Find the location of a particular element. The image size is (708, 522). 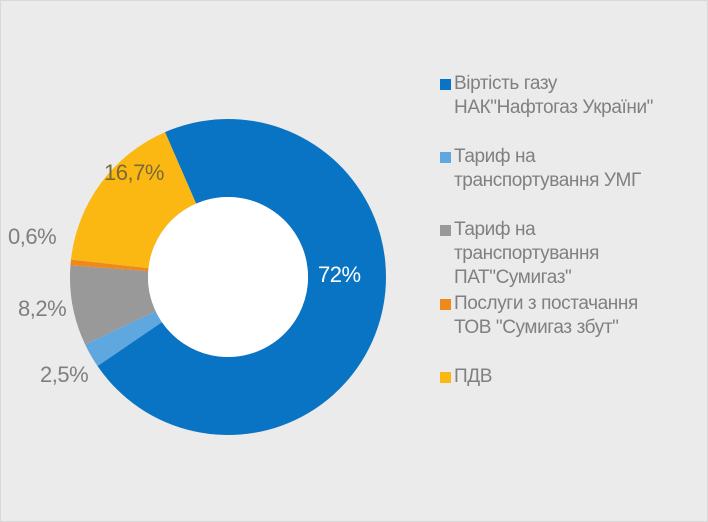

label-2-5: 2,5% is located at coordinates (64, 374).